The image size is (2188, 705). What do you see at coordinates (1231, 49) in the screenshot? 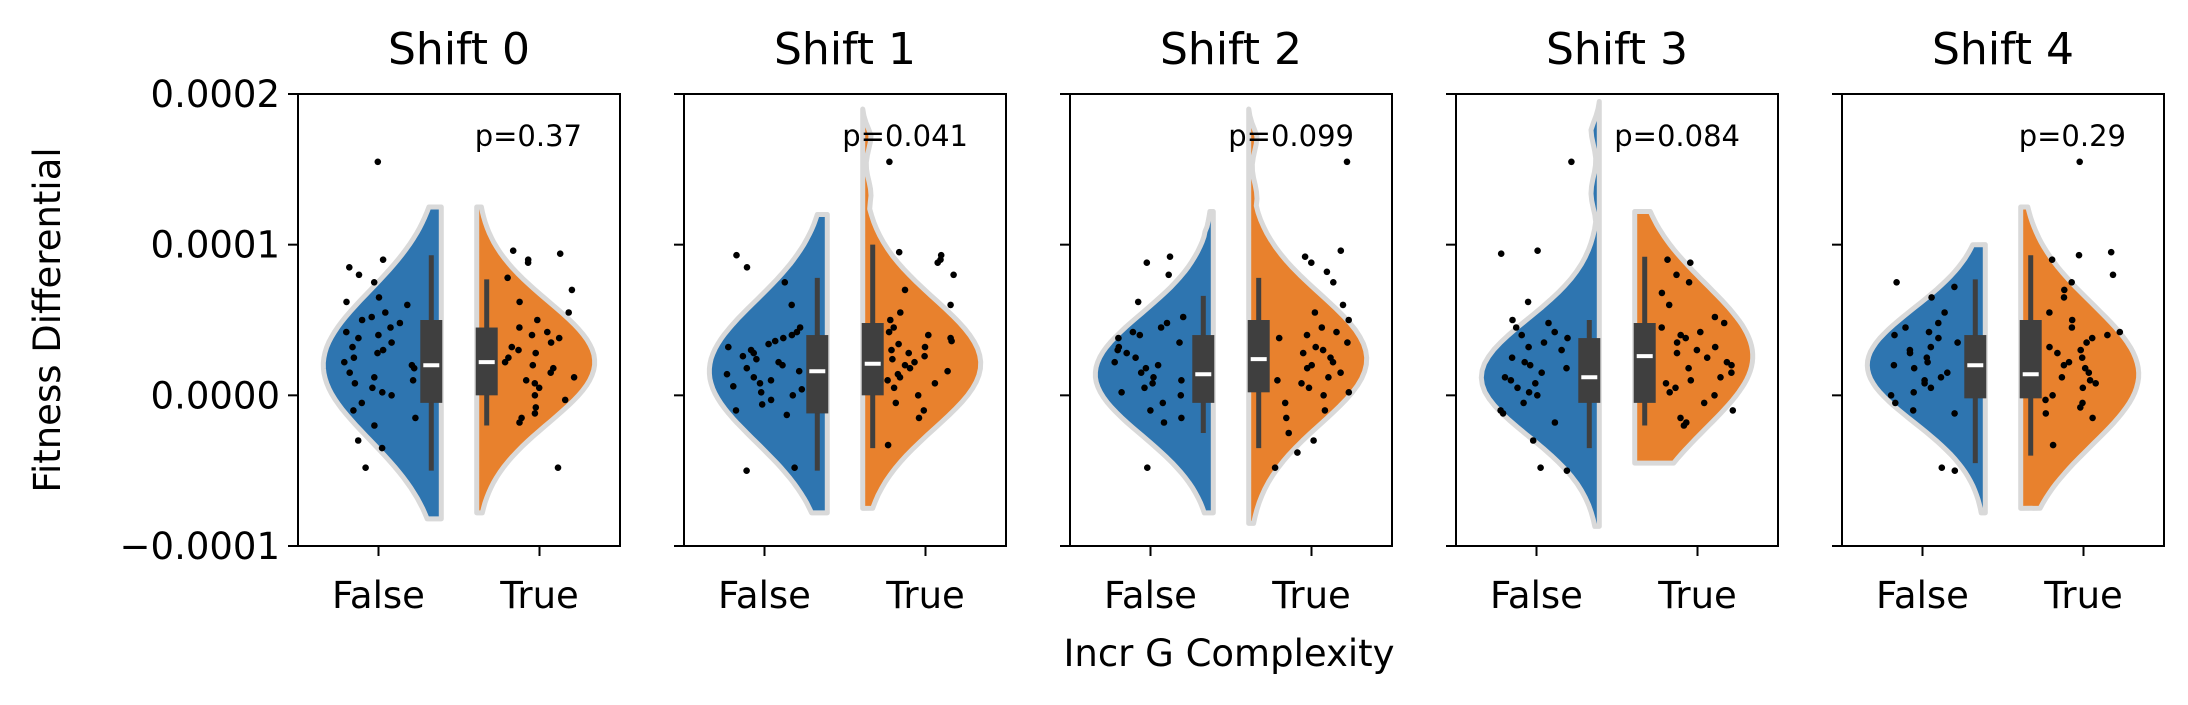
I see `panel-title: Shift 2` at bounding box center [1231, 49].